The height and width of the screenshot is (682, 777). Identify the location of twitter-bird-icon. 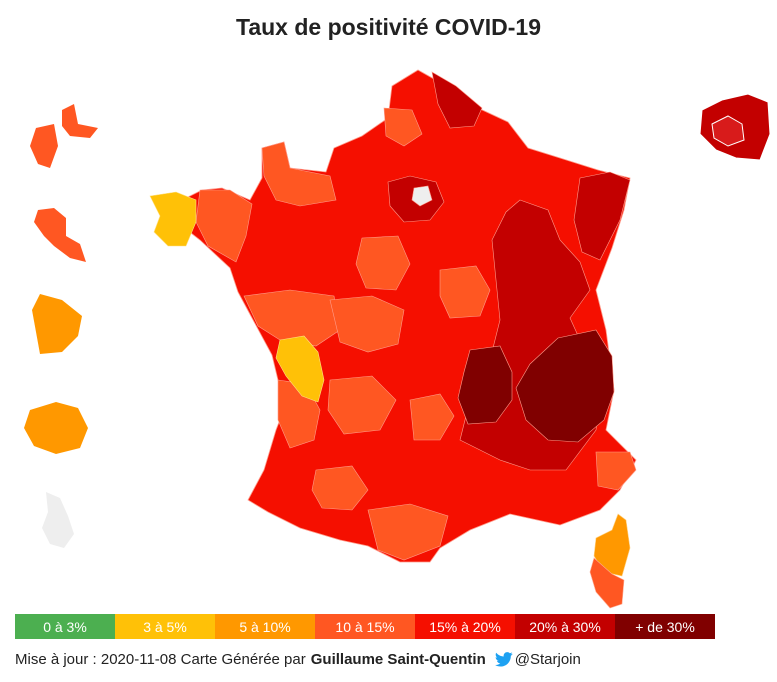
(503, 659).